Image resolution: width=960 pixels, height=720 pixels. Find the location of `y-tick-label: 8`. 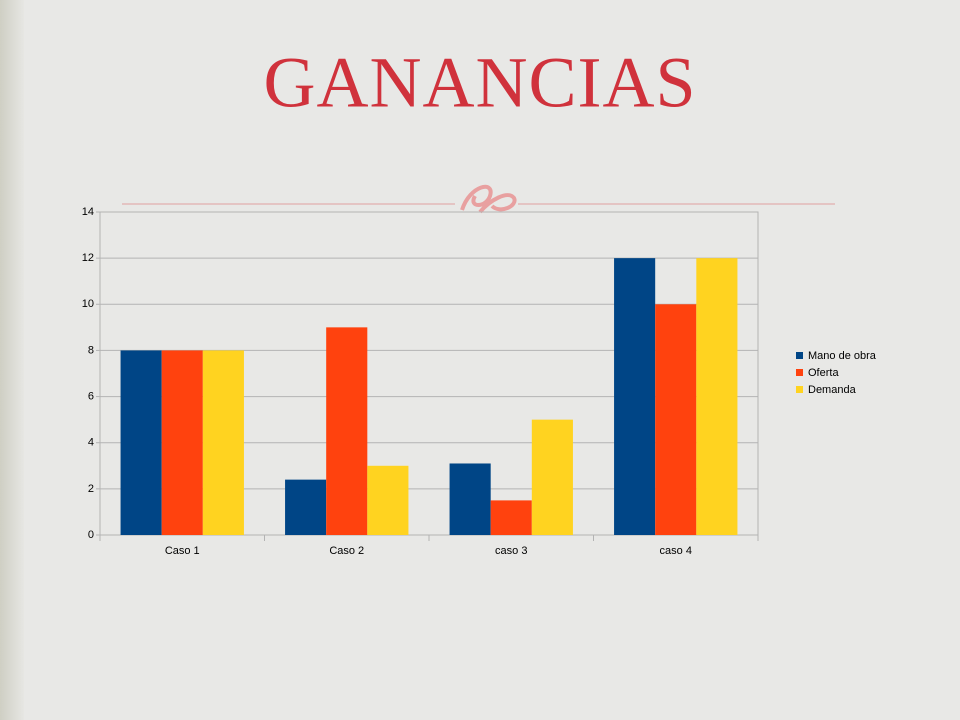

y-tick-label: 8 is located at coordinates (91, 350).